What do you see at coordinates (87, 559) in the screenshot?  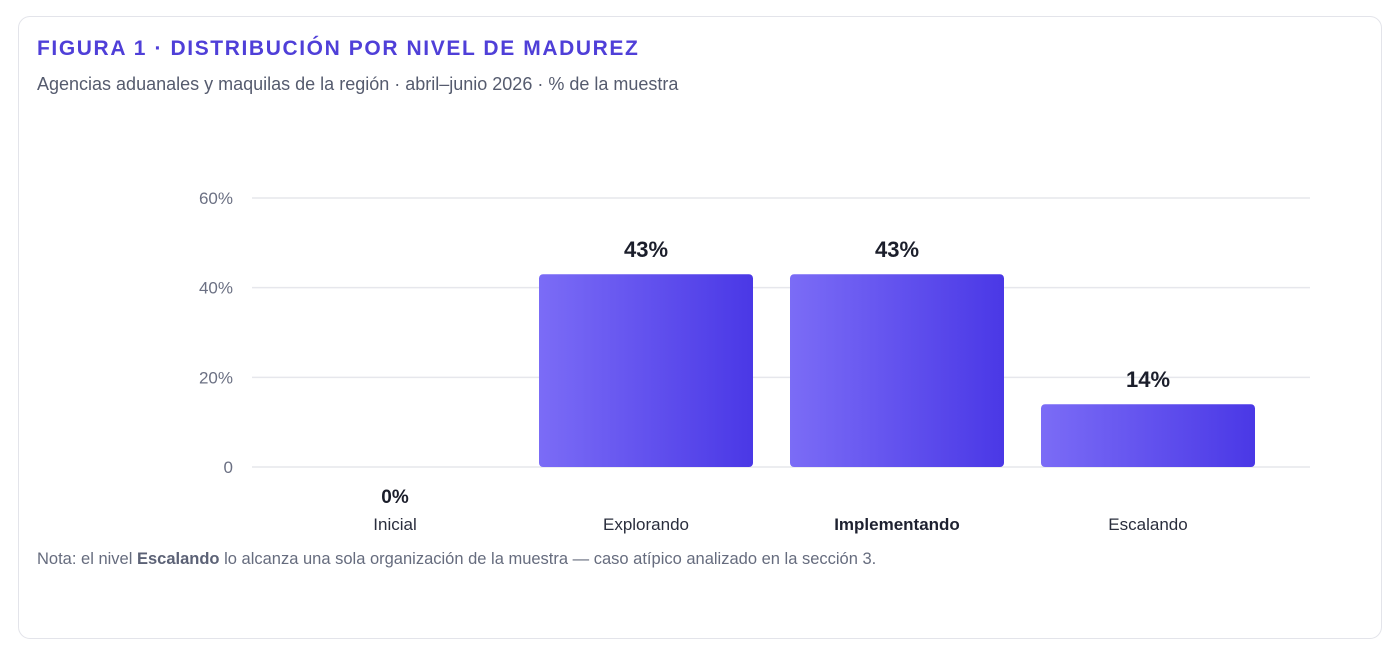 I see `note-prefix: Nota: el nivel` at bounding box center [87, 559].